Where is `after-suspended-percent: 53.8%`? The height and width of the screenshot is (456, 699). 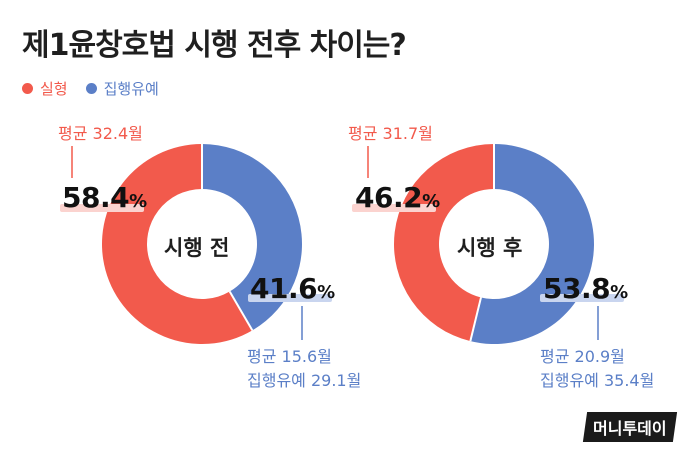
after-suspended-percent: 53.8% is located at coordinates (585, 288).